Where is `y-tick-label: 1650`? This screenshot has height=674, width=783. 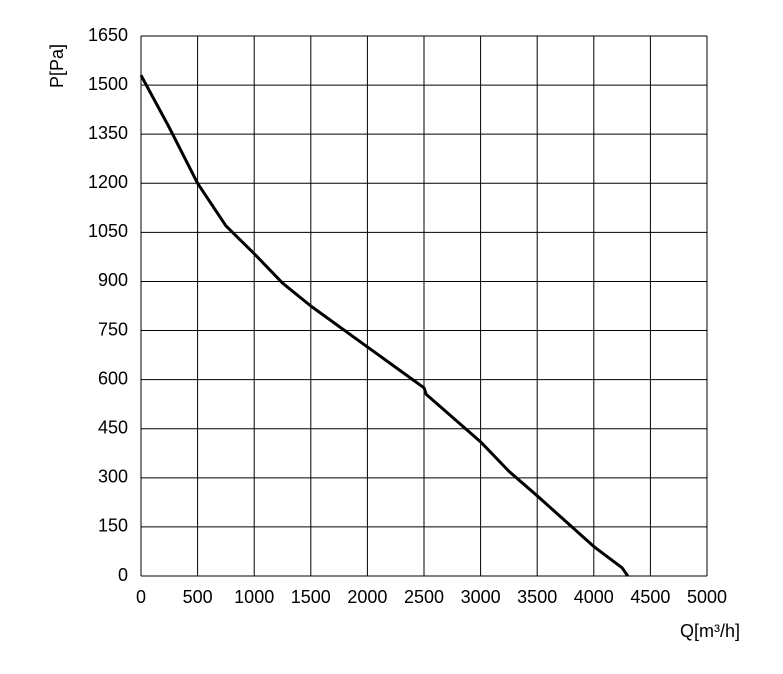 y-tick-label: 1650 is located at coordinates (108, 35).